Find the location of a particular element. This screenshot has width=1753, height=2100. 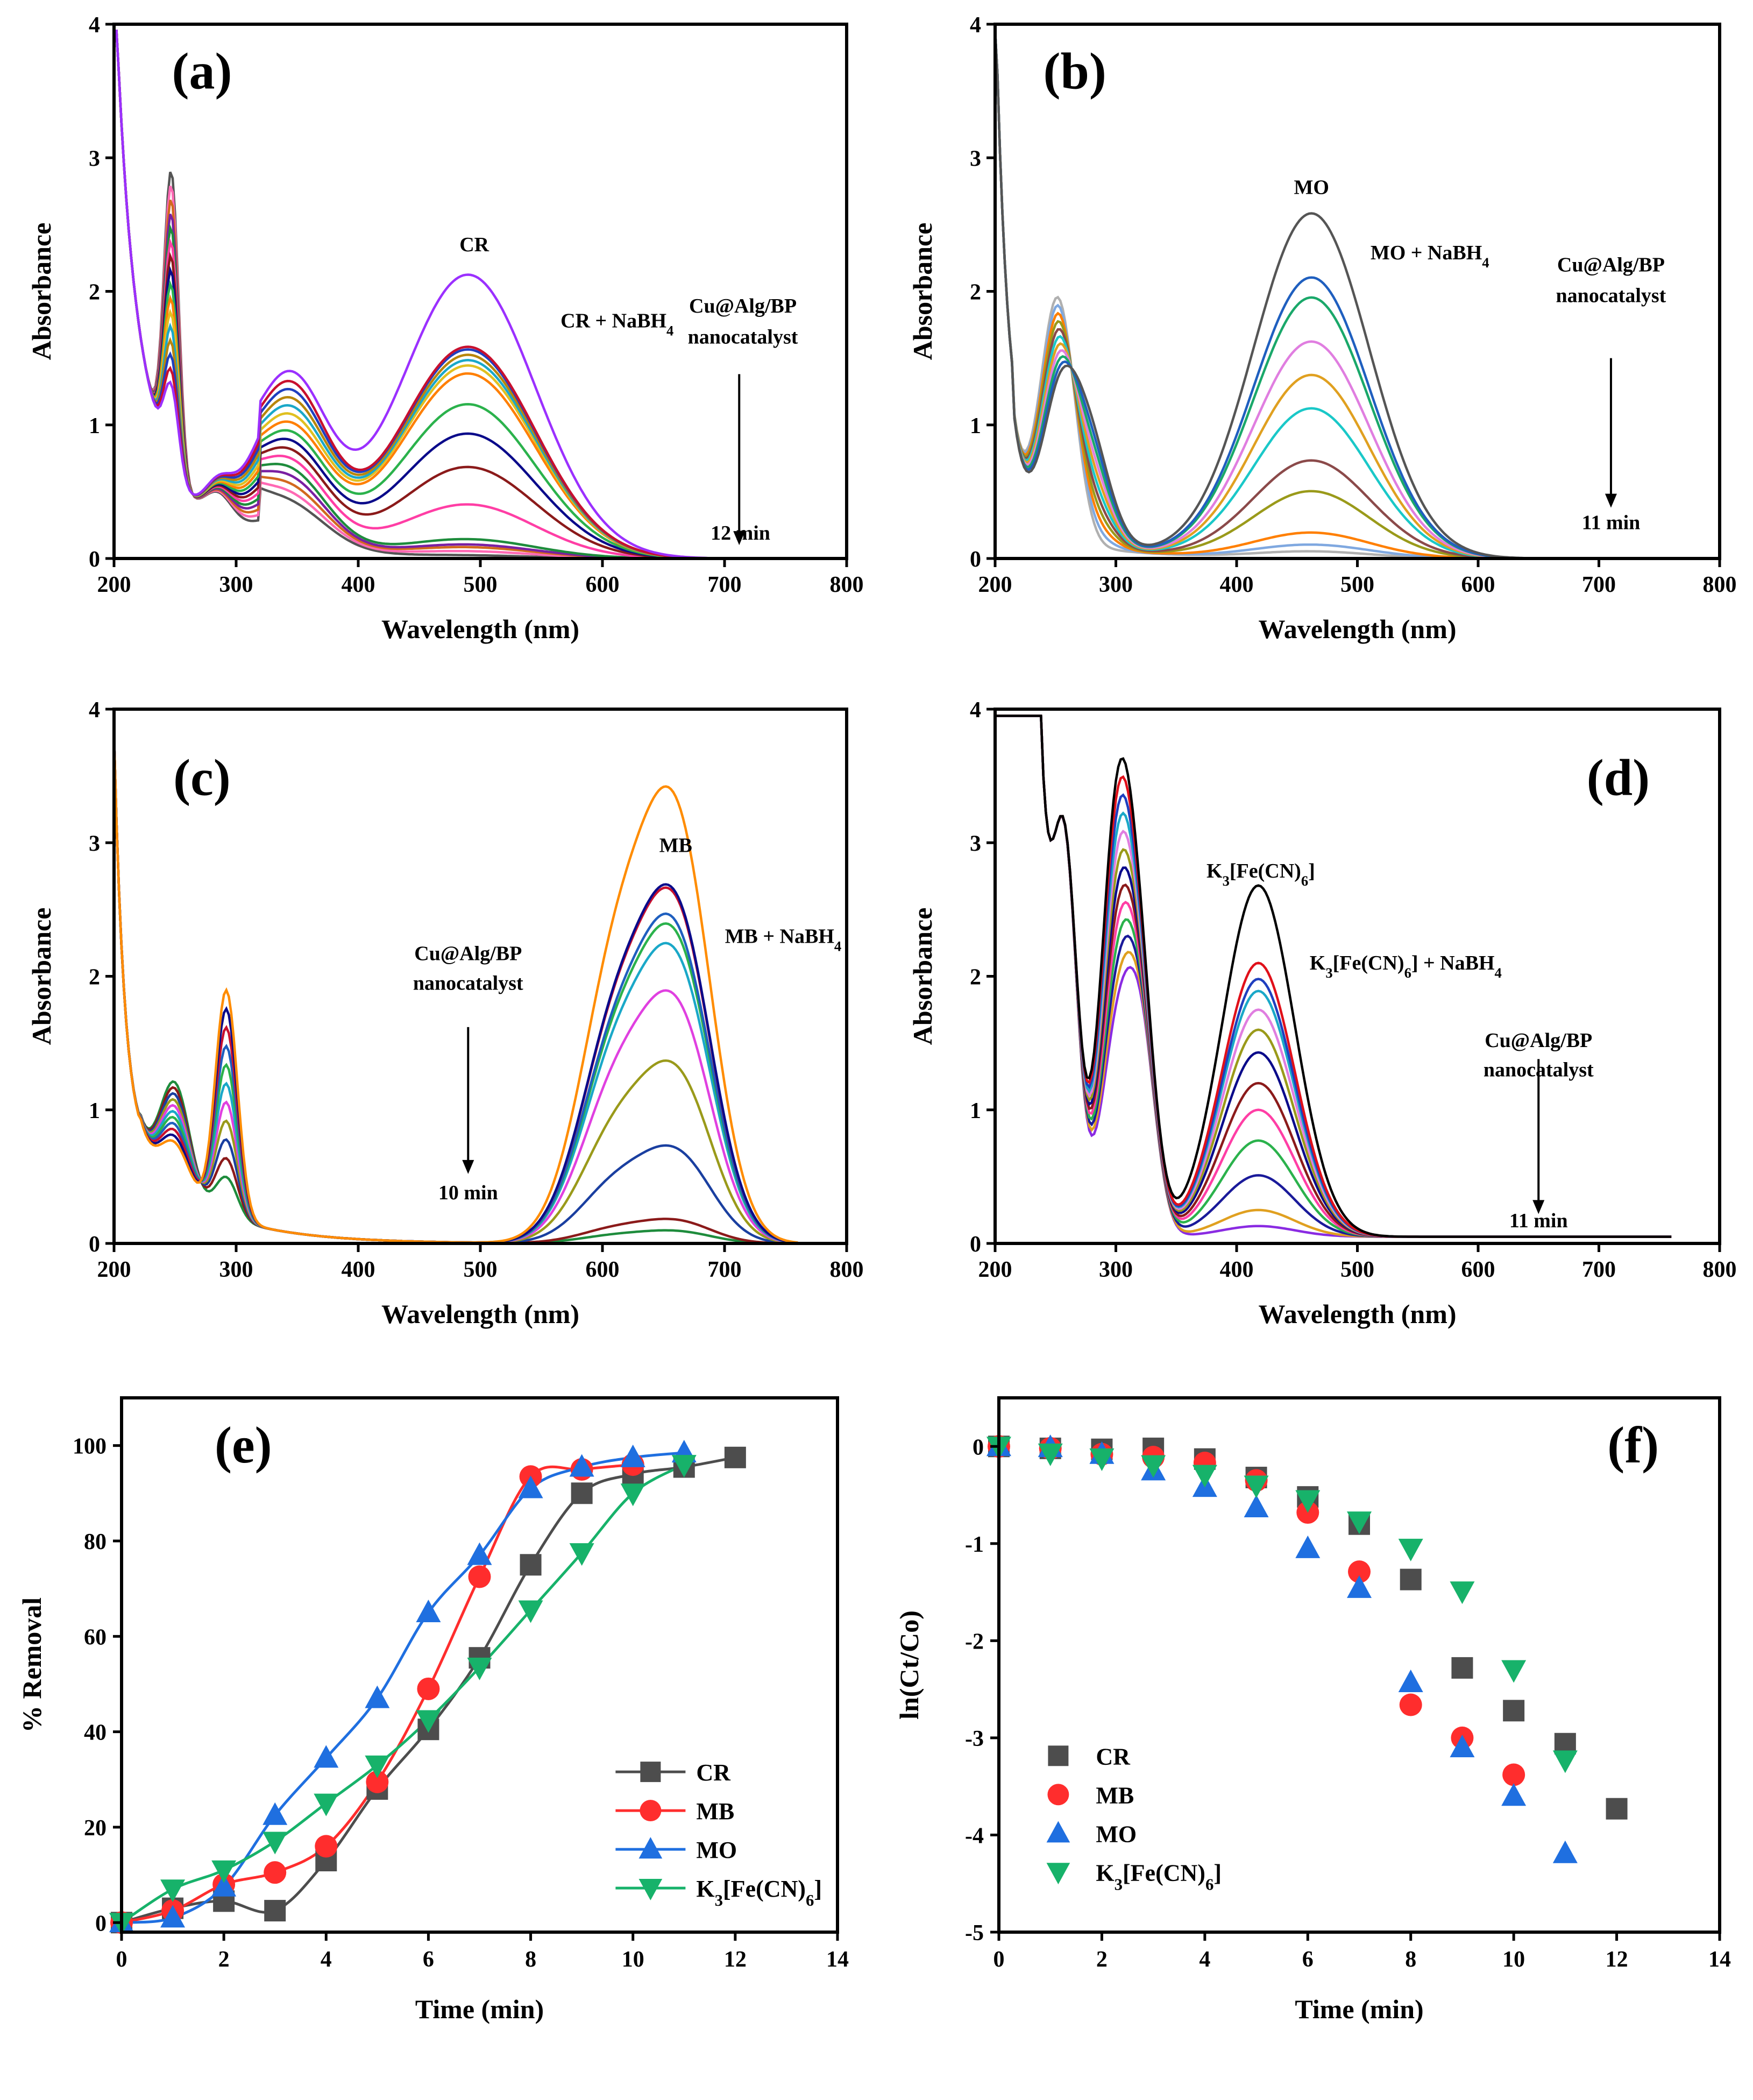

annotation: K3[Fe(CN)6] is located at coordinates (1260, 874).